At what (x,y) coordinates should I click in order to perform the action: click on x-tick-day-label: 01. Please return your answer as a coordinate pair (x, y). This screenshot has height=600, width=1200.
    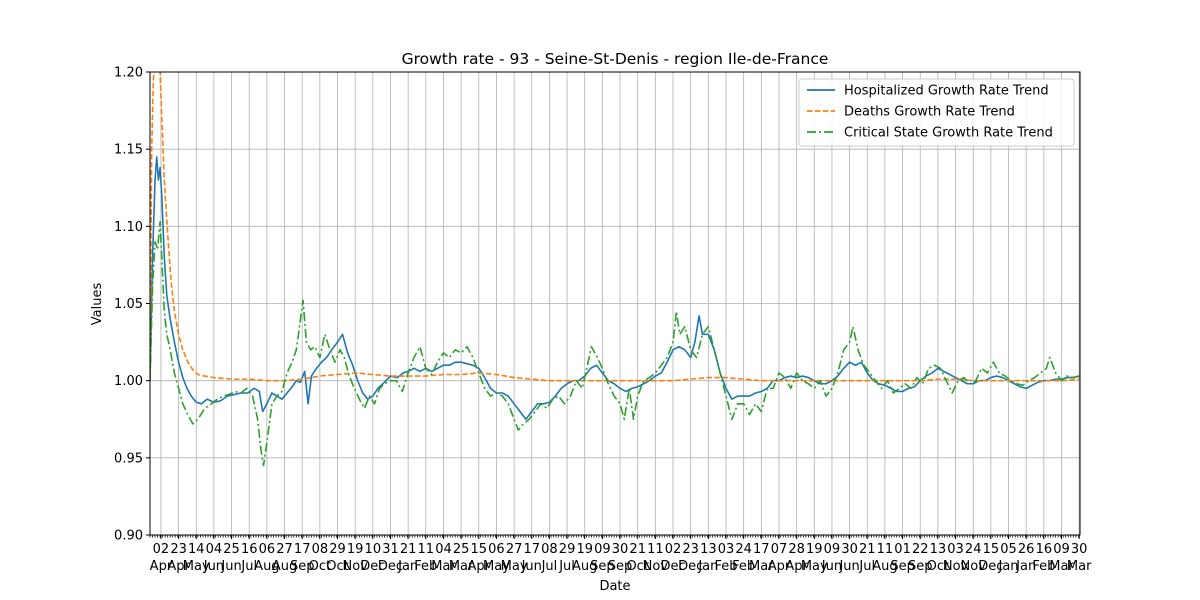
    Looking at the image, I should click on (902, 549).